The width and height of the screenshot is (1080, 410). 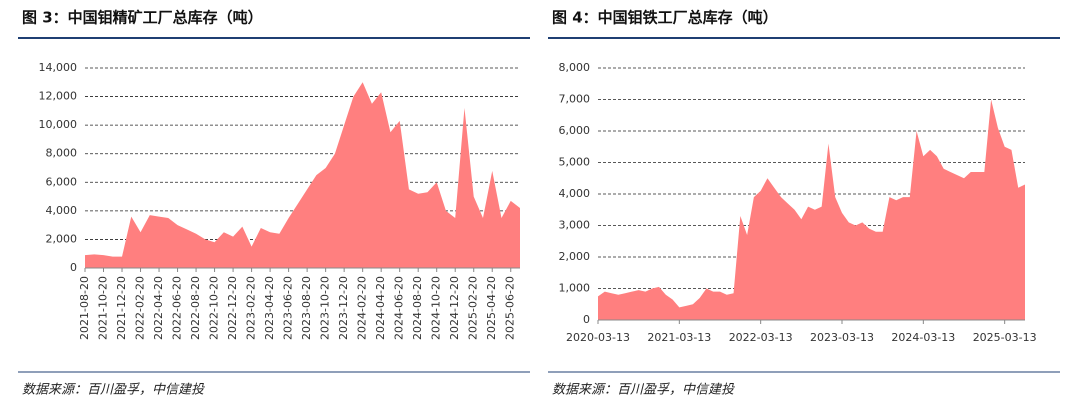 I want to click on chart-title: 图 3：中国钼精矿工厂总库存（吨）, so click(x=142, y=18).